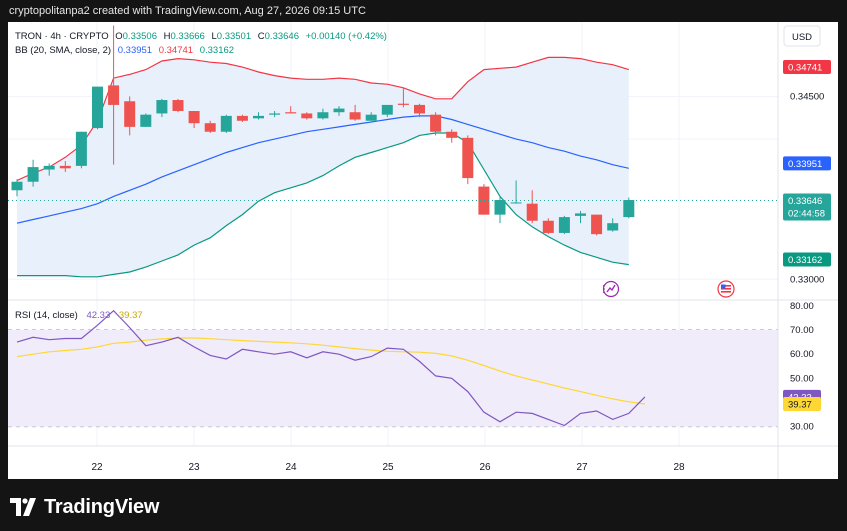  I want to click on bb-upper-tag-label: 0.34741, so click(805, 67).